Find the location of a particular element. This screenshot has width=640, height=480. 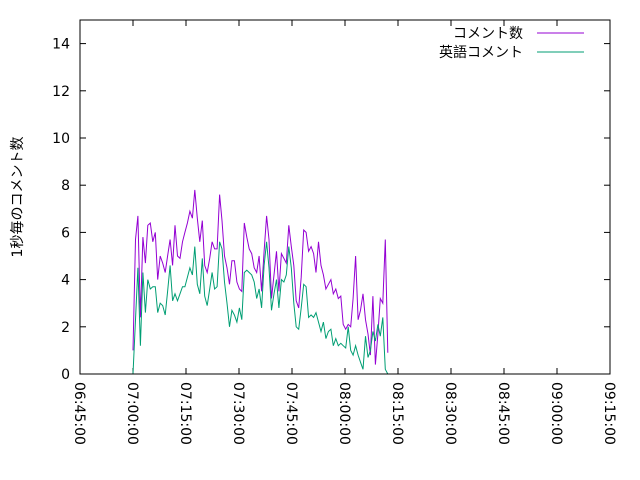

x-tick-label: 08:45:00 is located at coordinates (503, 413).